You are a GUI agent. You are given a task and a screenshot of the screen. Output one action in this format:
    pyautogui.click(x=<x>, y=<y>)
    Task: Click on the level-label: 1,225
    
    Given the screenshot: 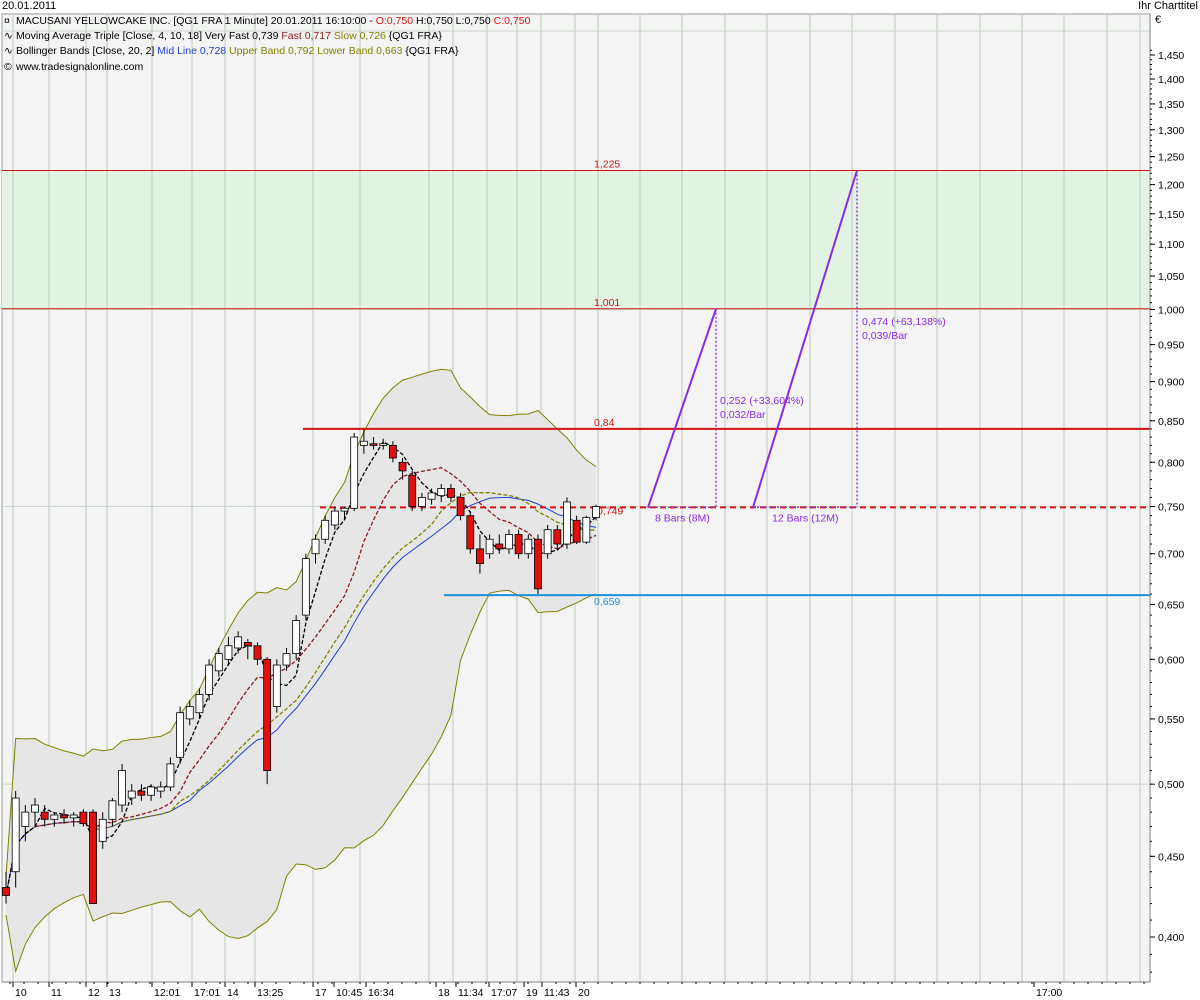 What is the action you would take?
    pyautogui.click(x=607, y=164)
    